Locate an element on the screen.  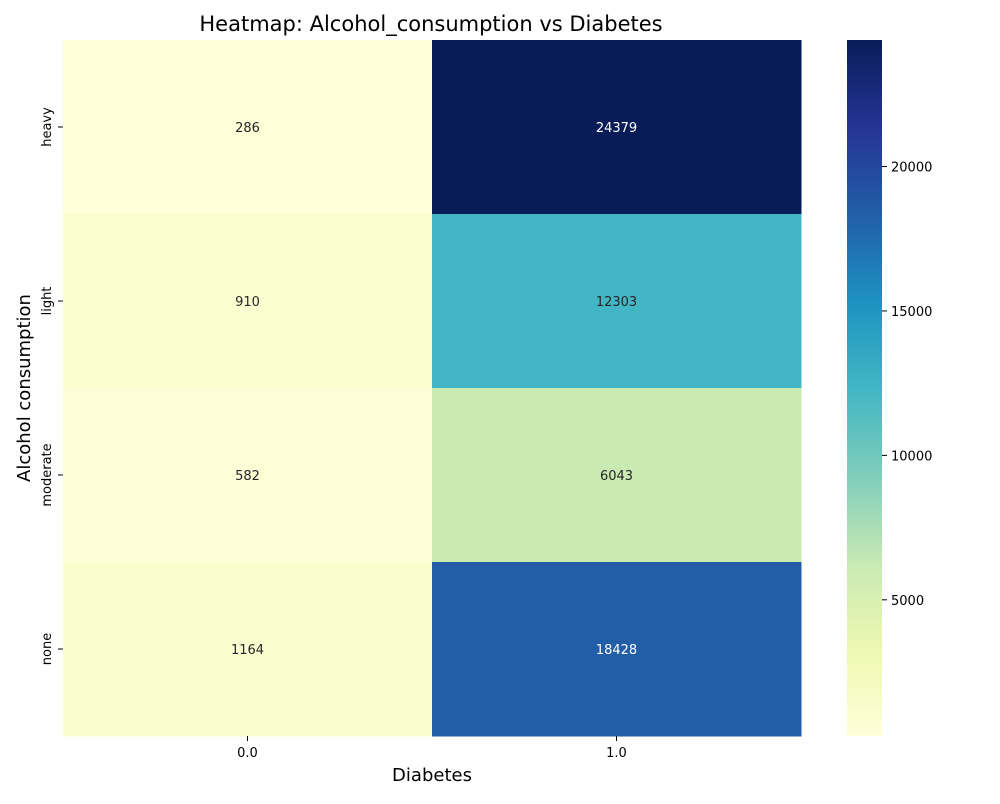
cell-value-label: 286 is located at coordinates (247, 128).